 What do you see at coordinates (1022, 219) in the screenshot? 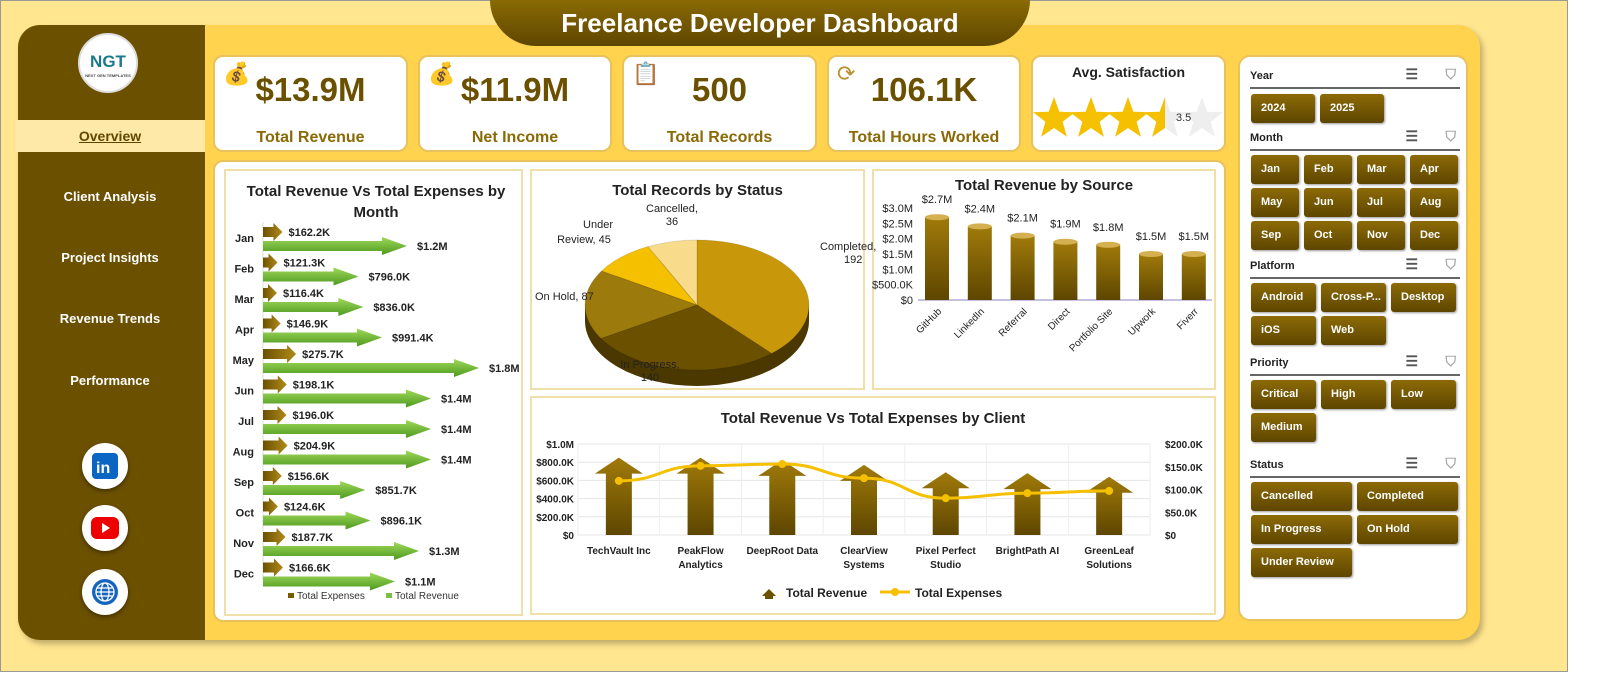
I see `bar-data-label: $2.1M` at bounding box center [1022, 219].